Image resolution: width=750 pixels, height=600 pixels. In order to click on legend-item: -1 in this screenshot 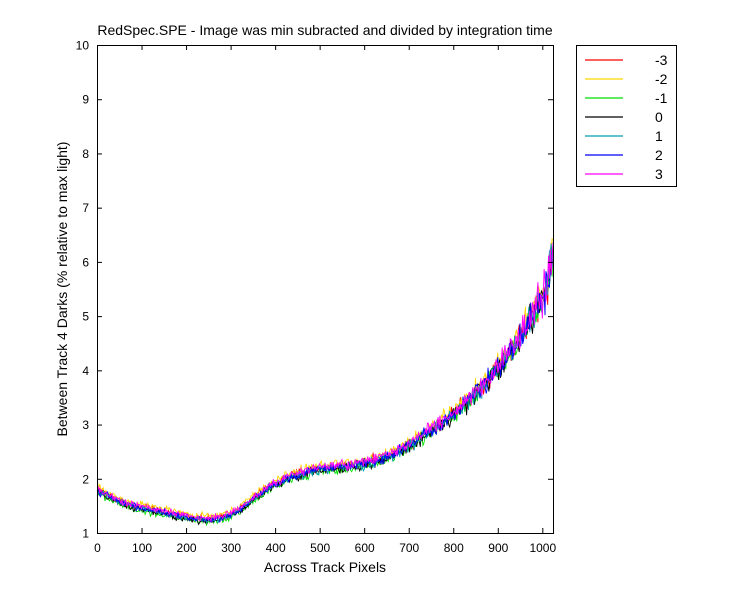, I will do `click(626, 98)`.